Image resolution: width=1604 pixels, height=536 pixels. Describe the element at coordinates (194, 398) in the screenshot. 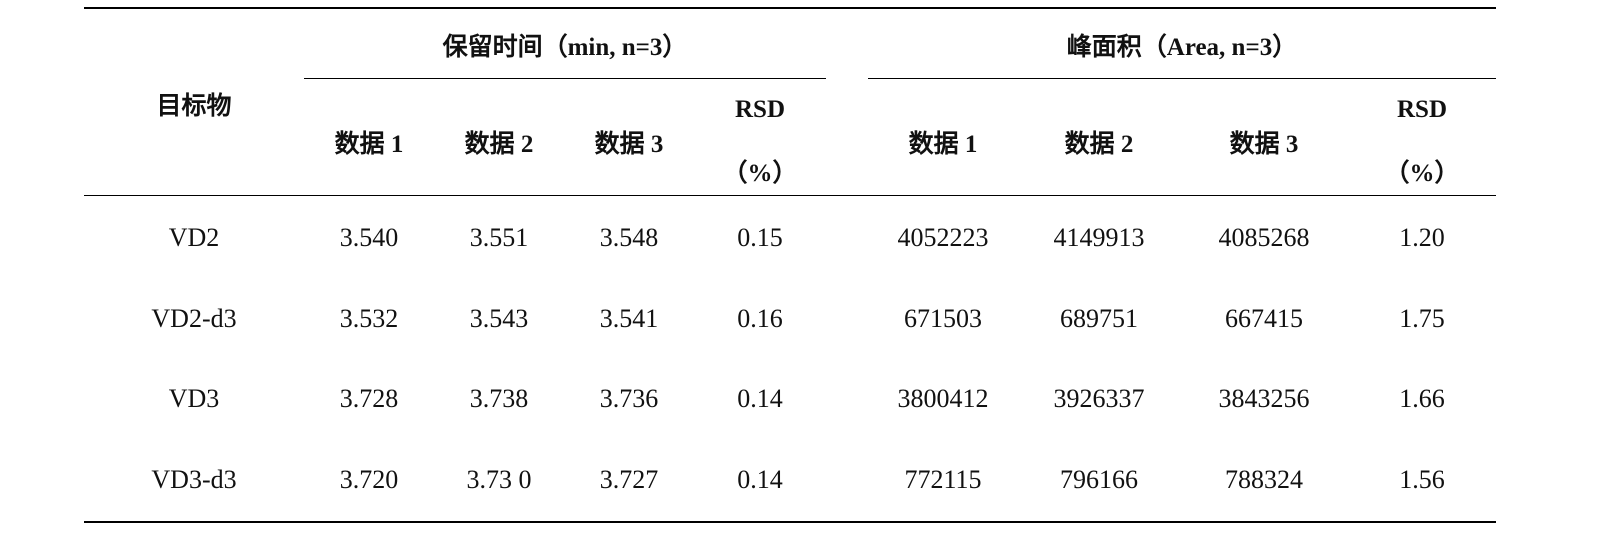

I see `row-vd3-name: VD3` at that location.